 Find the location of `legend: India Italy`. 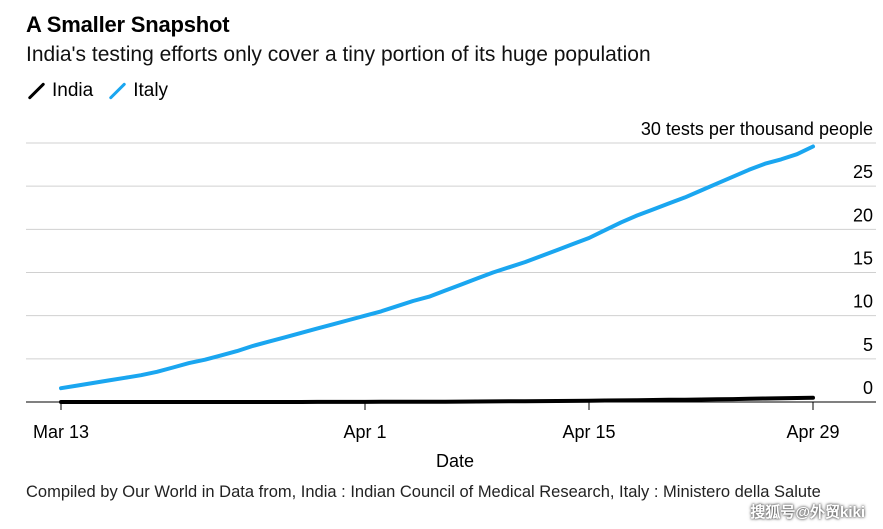

legend: India Italy is located at coordinates (104, 91).